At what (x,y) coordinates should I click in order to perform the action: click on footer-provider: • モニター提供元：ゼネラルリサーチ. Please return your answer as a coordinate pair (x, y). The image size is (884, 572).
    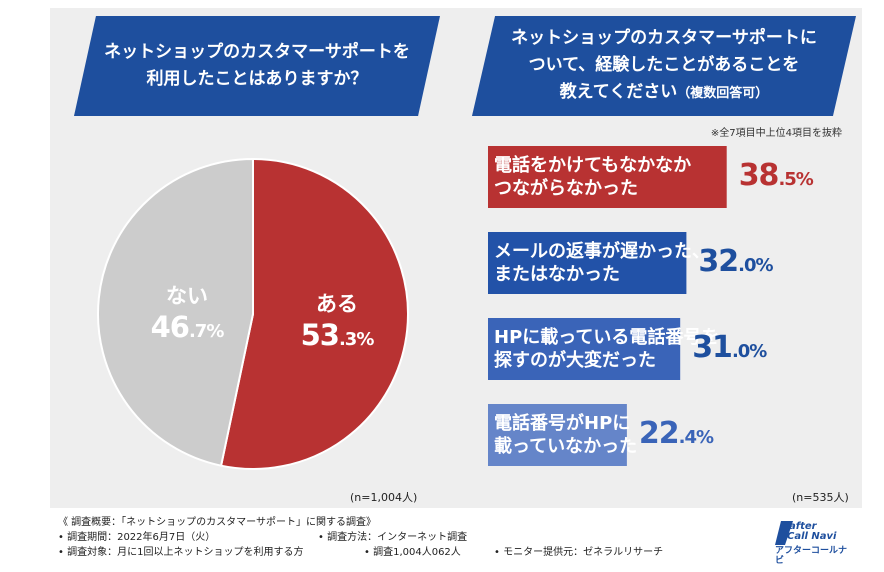
    Looking at the image, I should click on (579, 552).